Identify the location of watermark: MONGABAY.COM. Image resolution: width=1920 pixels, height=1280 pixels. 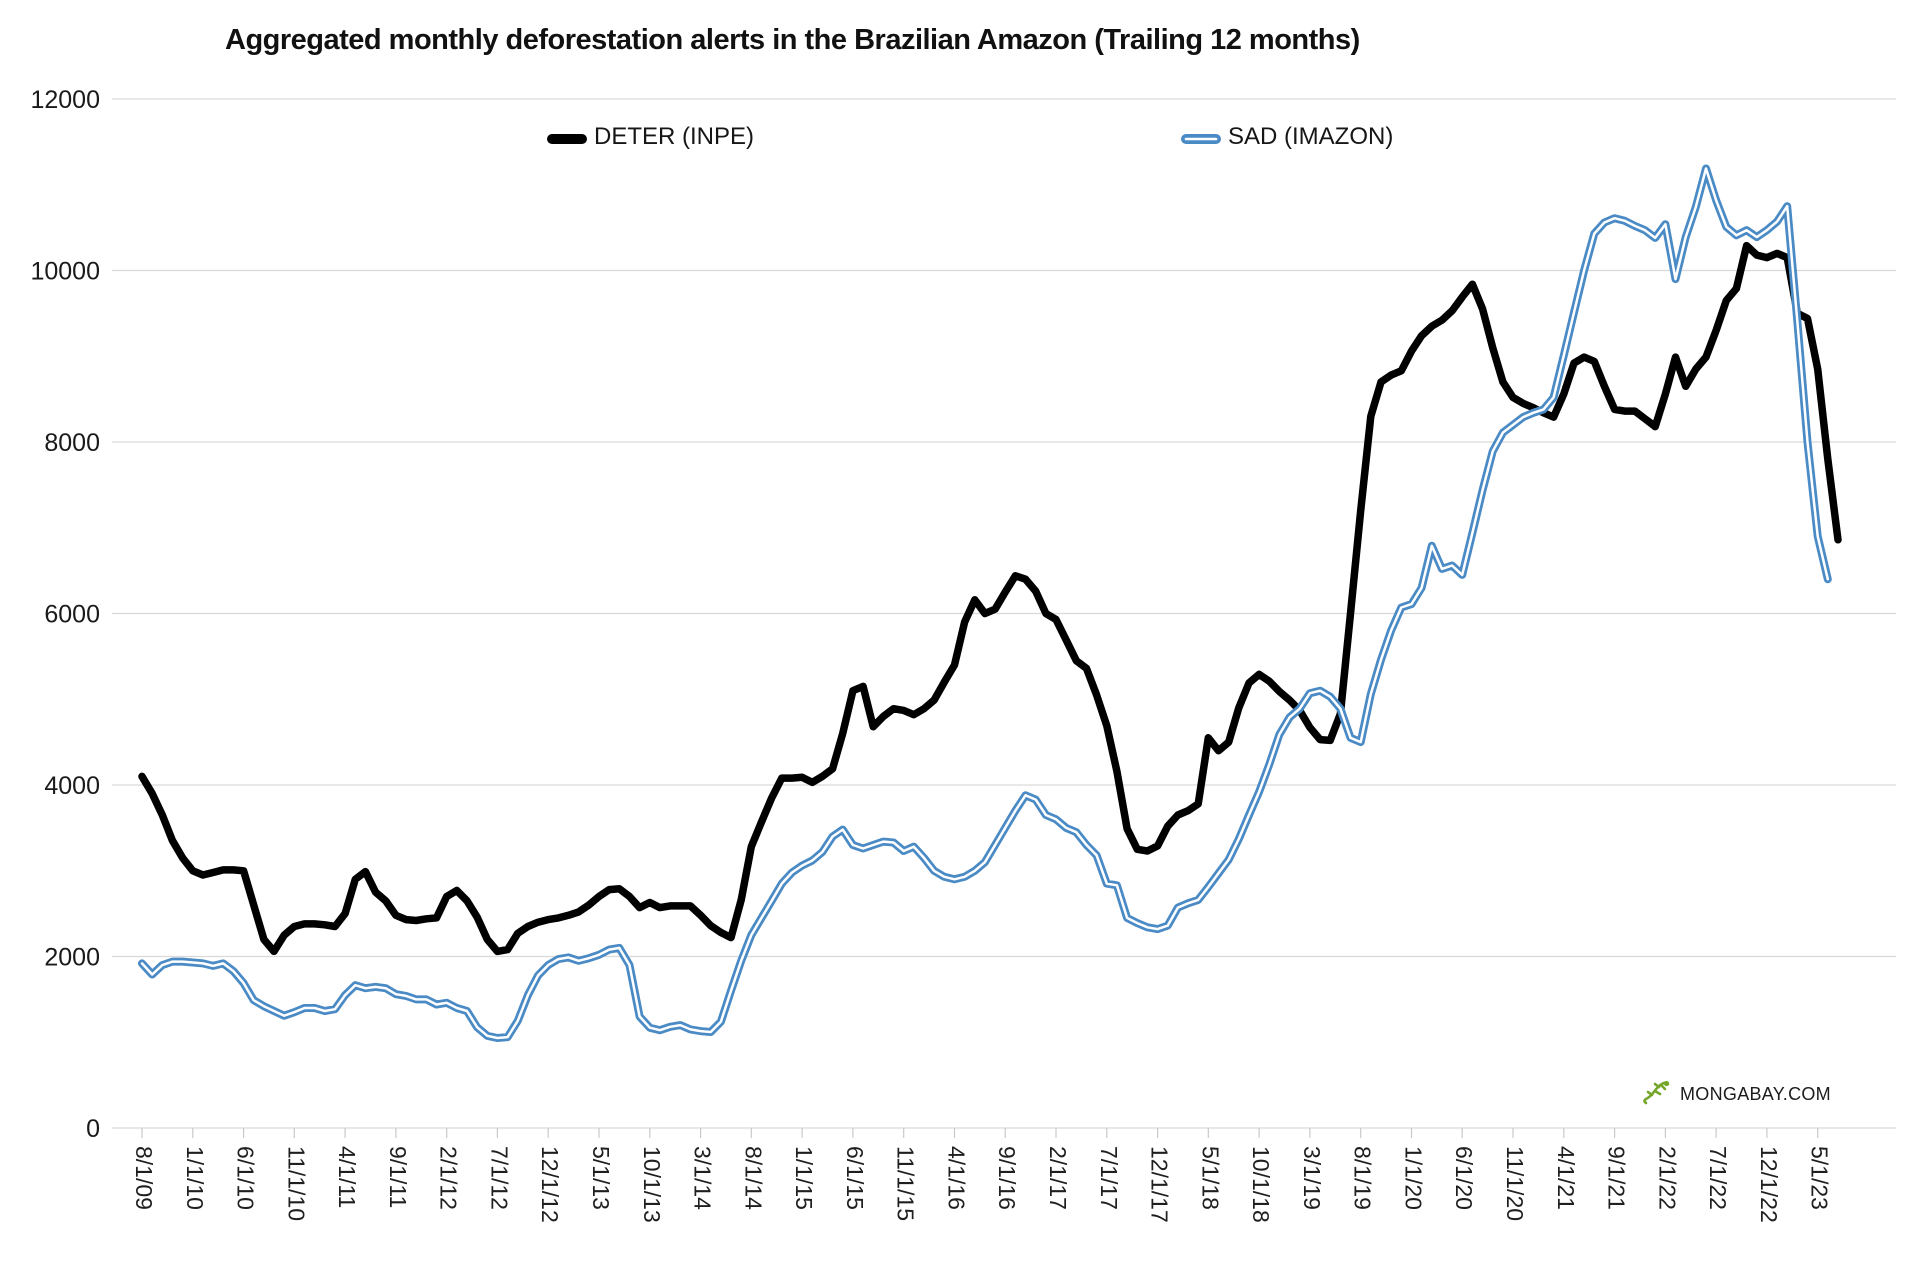
(1736, 1094).